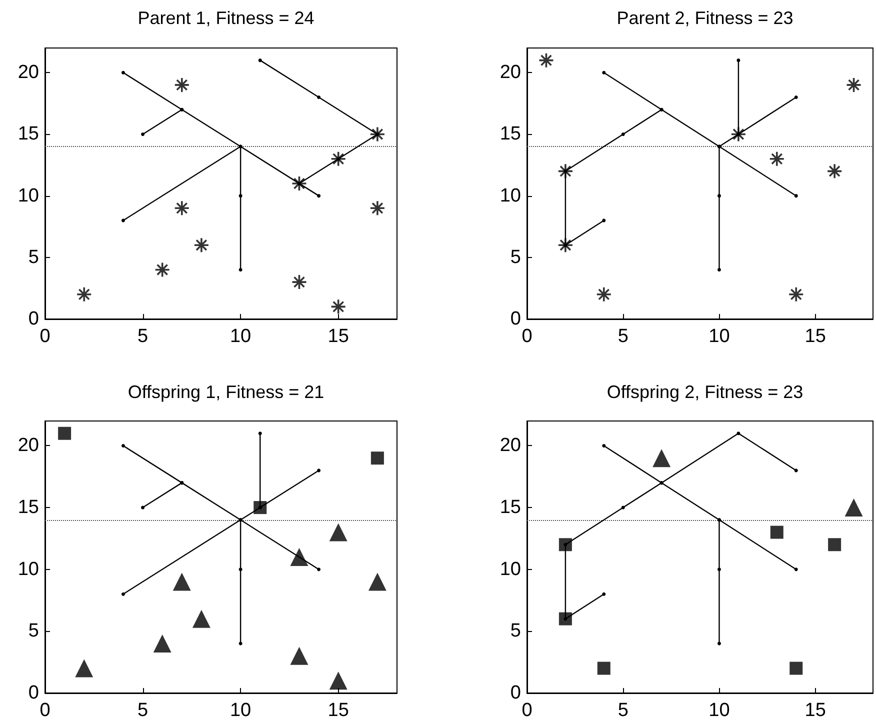  I want to click on chart-title: Offspring 1, Fitness = 21, so click(226, 392).